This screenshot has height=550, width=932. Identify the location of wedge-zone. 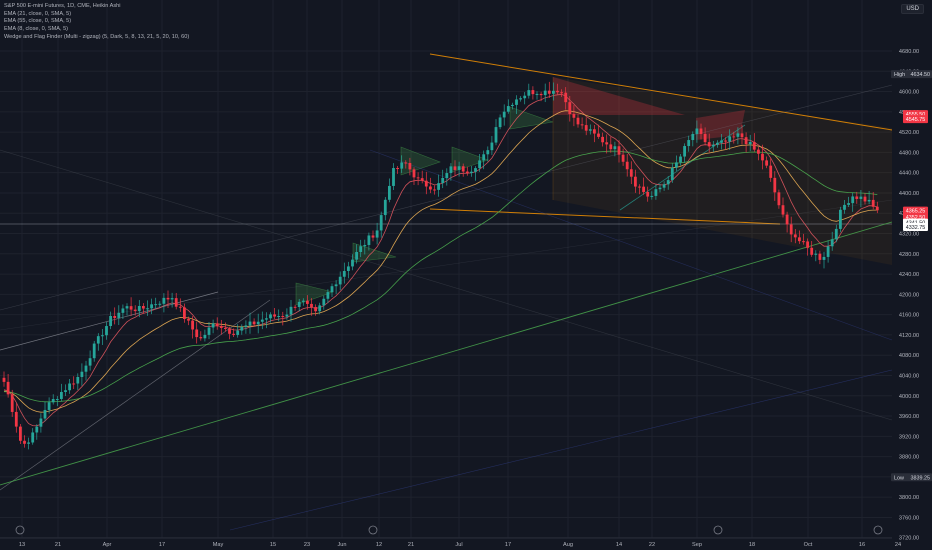
(722, 171).